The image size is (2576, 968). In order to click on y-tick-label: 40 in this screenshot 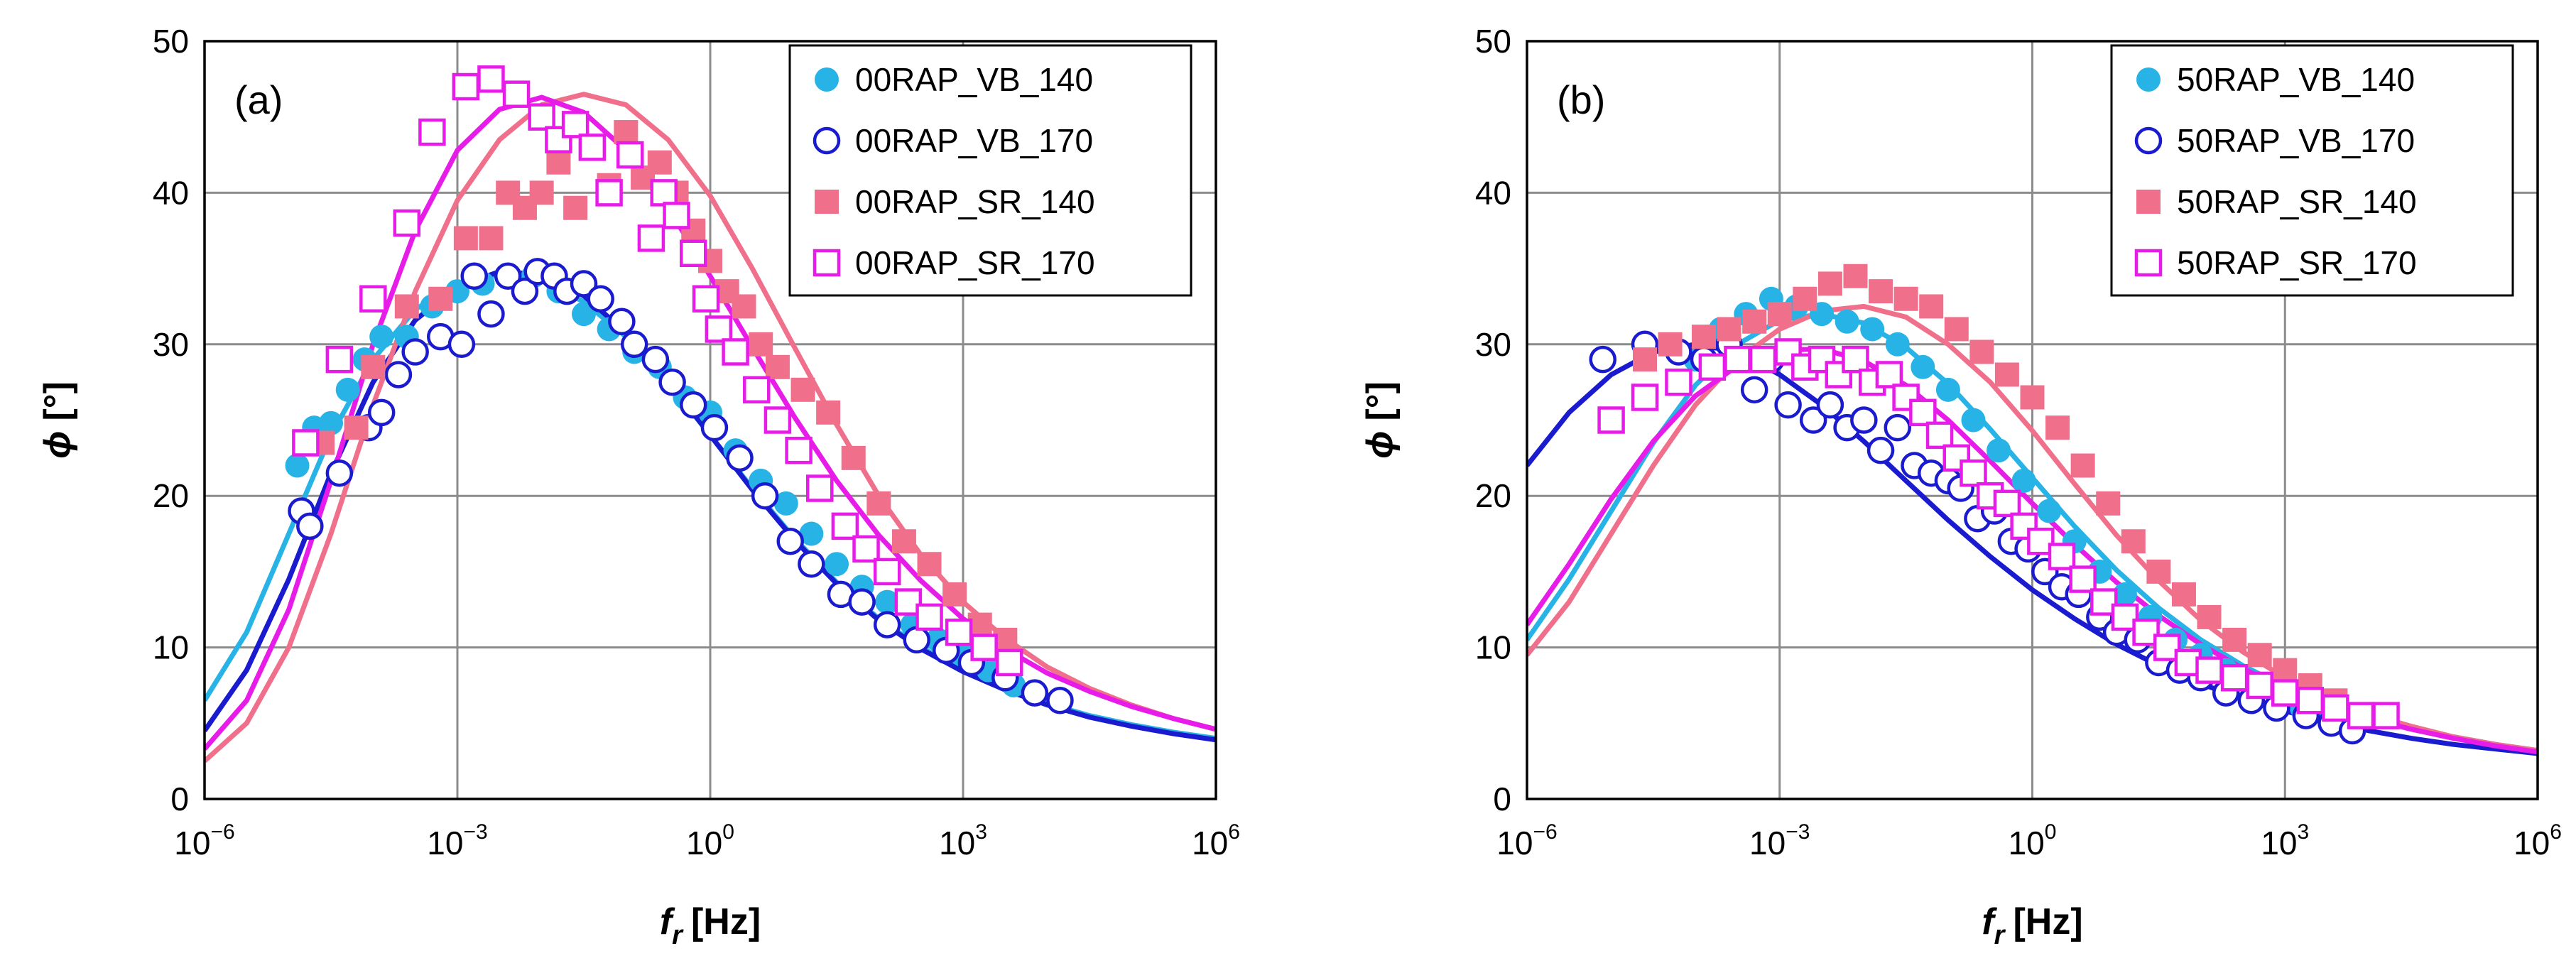, I will do `click(171, 192)`.